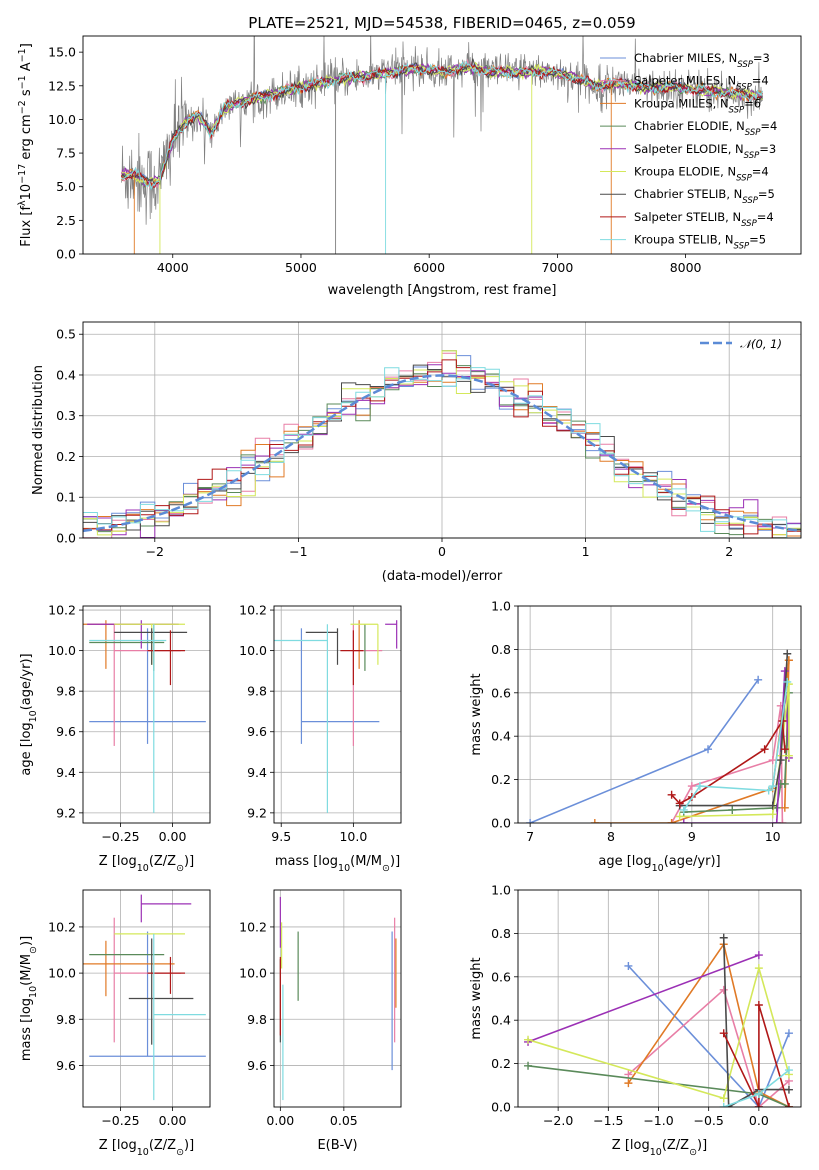 This screenshot has width=819, height=1170. What do you see at coordinates (476, 714) in the screenshot?
I see `y-axis-label: mass weight` at bounding box center [476, 714].